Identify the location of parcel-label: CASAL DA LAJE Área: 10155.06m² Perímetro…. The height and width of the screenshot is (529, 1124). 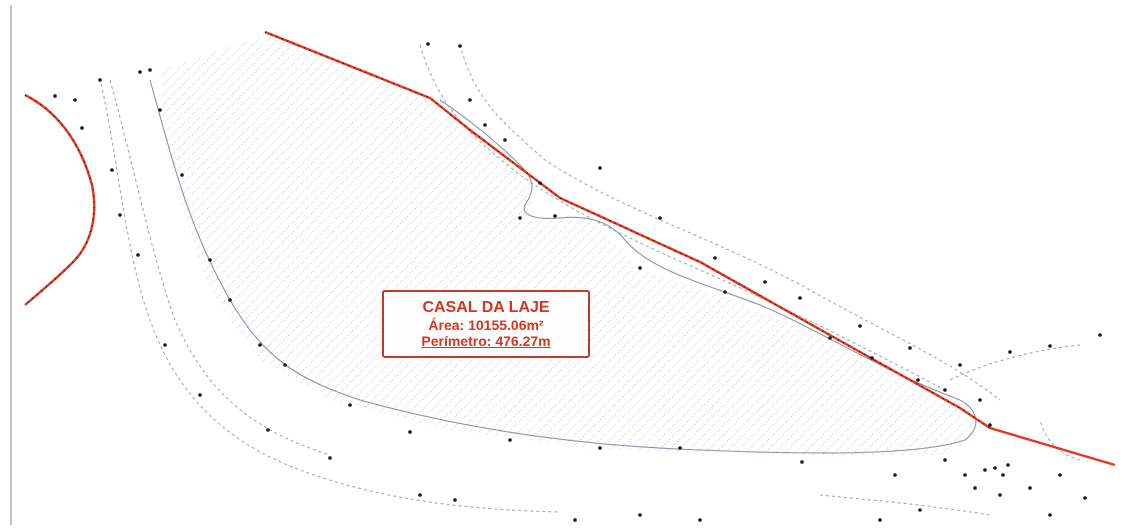
(486, 324).